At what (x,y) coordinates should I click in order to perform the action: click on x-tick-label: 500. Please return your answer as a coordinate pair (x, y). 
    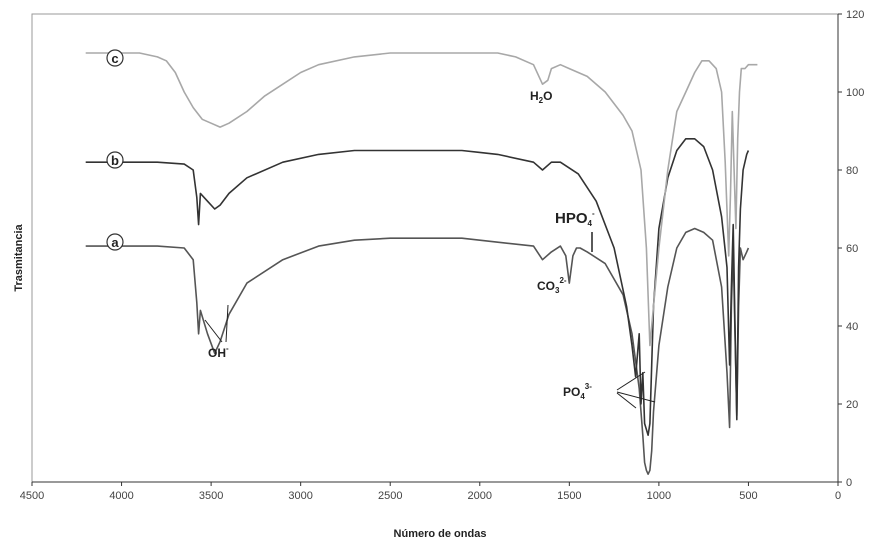
    Looking at the image, I should click on (748, 496).